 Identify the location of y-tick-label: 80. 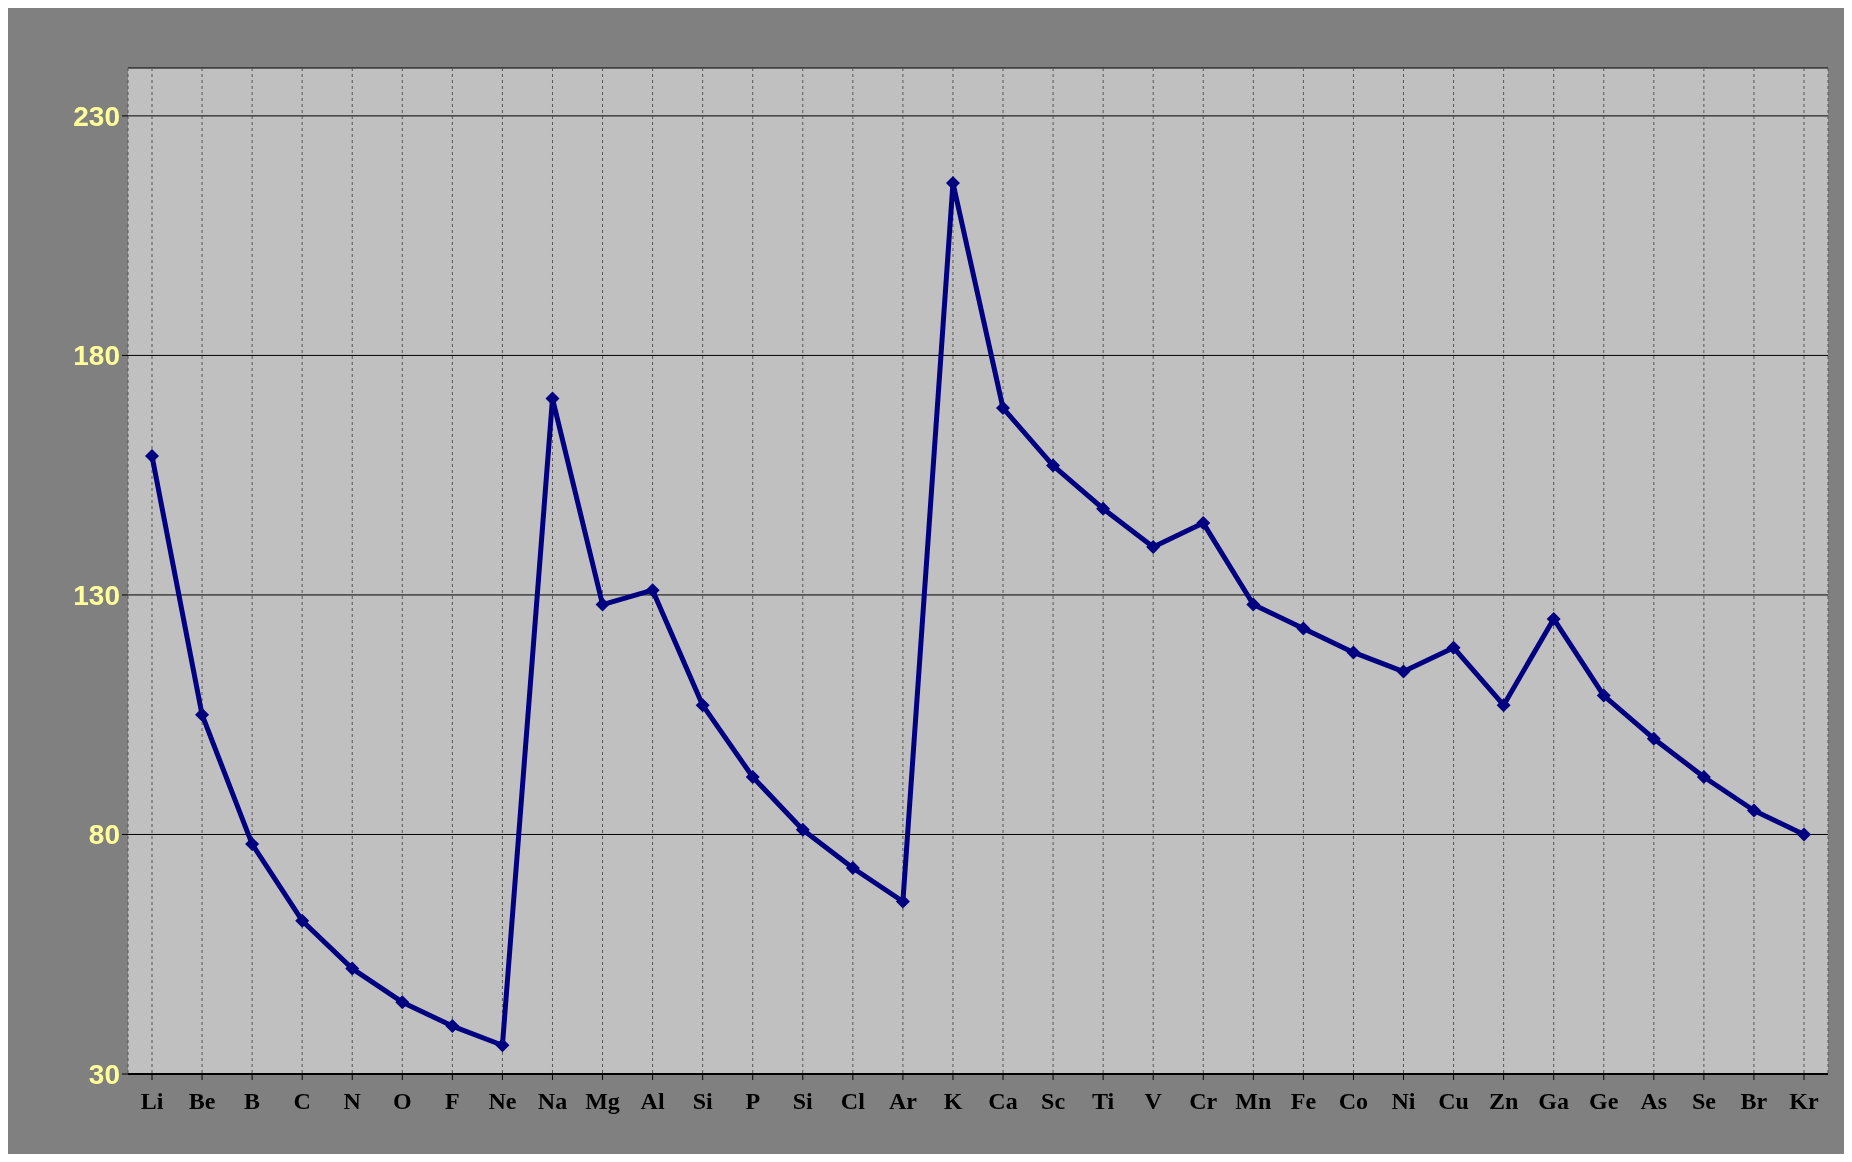
(104, 835).